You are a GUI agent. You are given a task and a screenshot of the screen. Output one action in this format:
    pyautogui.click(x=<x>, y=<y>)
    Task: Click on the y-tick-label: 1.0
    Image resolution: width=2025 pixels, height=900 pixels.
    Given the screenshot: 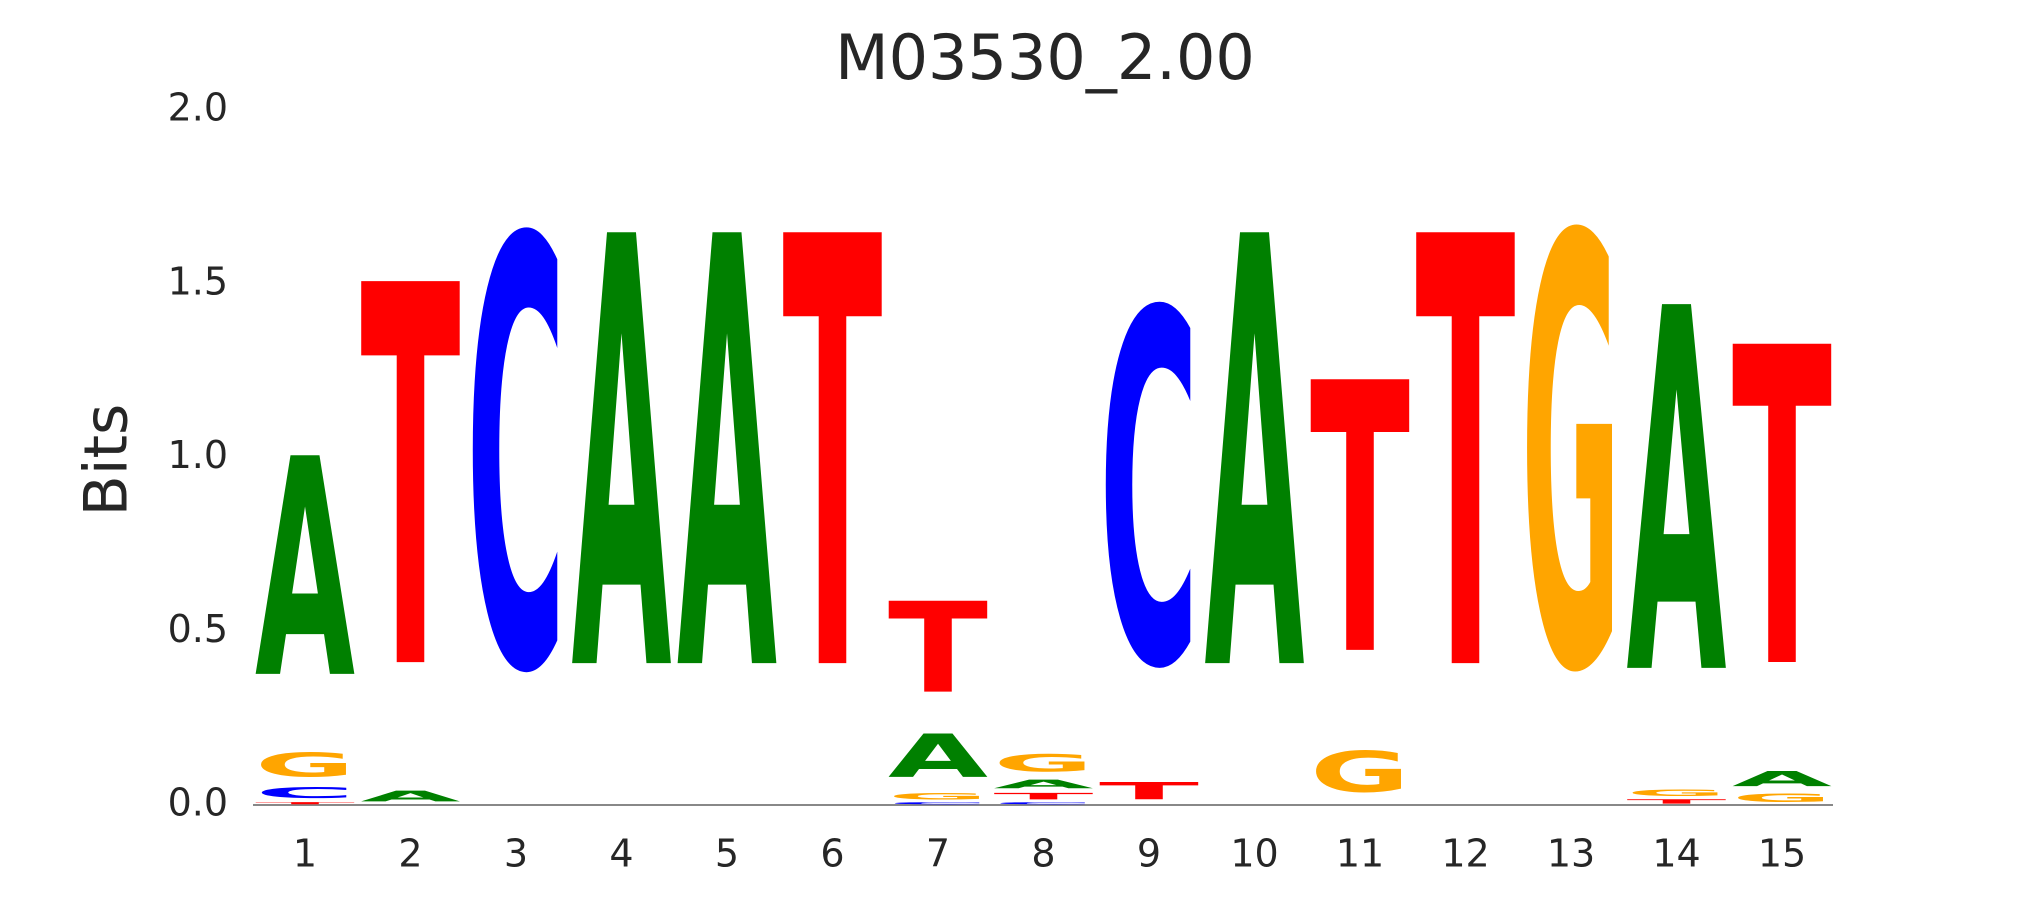 What is the action you would take?
    pyautogui.click(x=198, y=455)
    